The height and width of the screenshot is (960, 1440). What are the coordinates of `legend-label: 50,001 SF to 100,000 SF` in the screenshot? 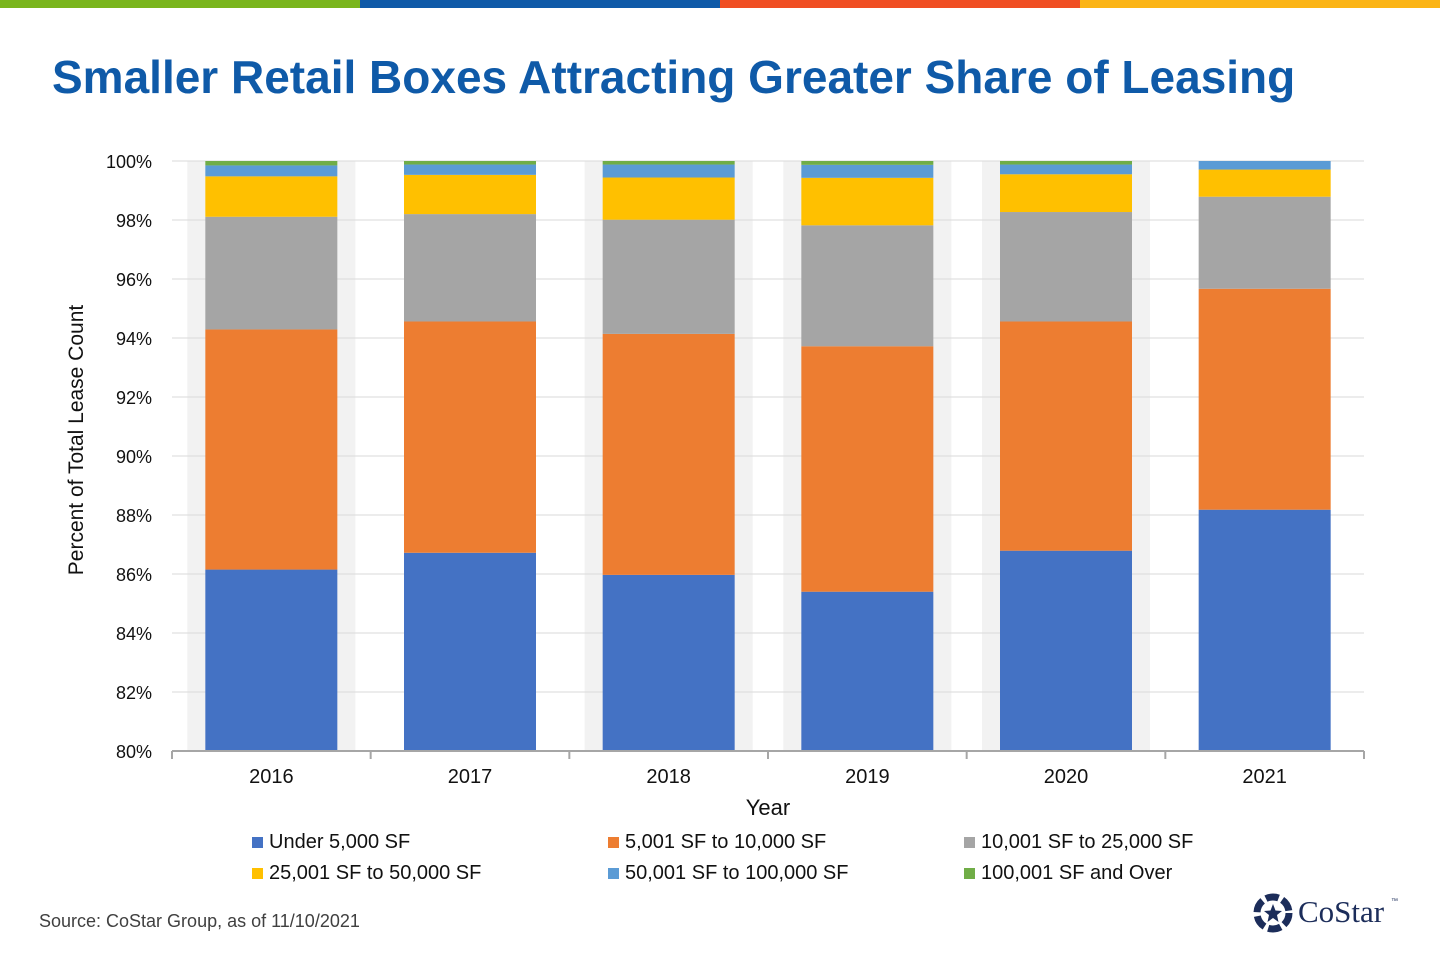 It's located at (737, 873).